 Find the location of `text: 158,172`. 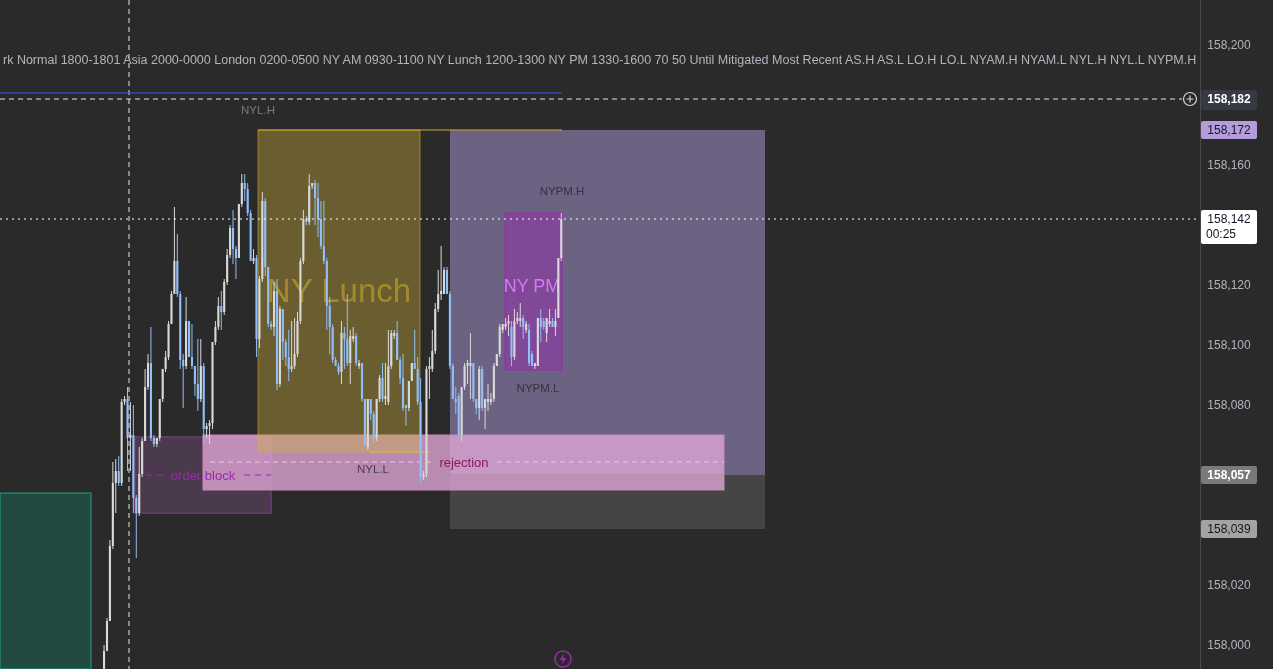

text: 158,172 is located at coordinates (1229, 130).